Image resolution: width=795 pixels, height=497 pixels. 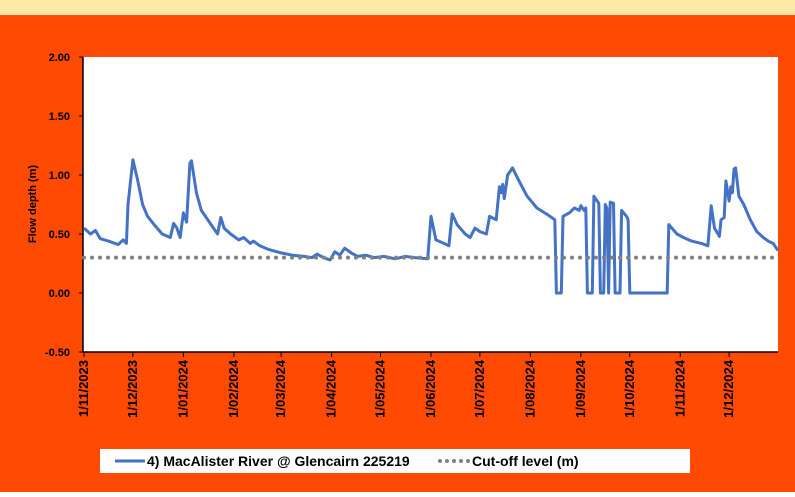 I want to click on x-tick-label: 1/05/2024, so click(x=379, y=388).